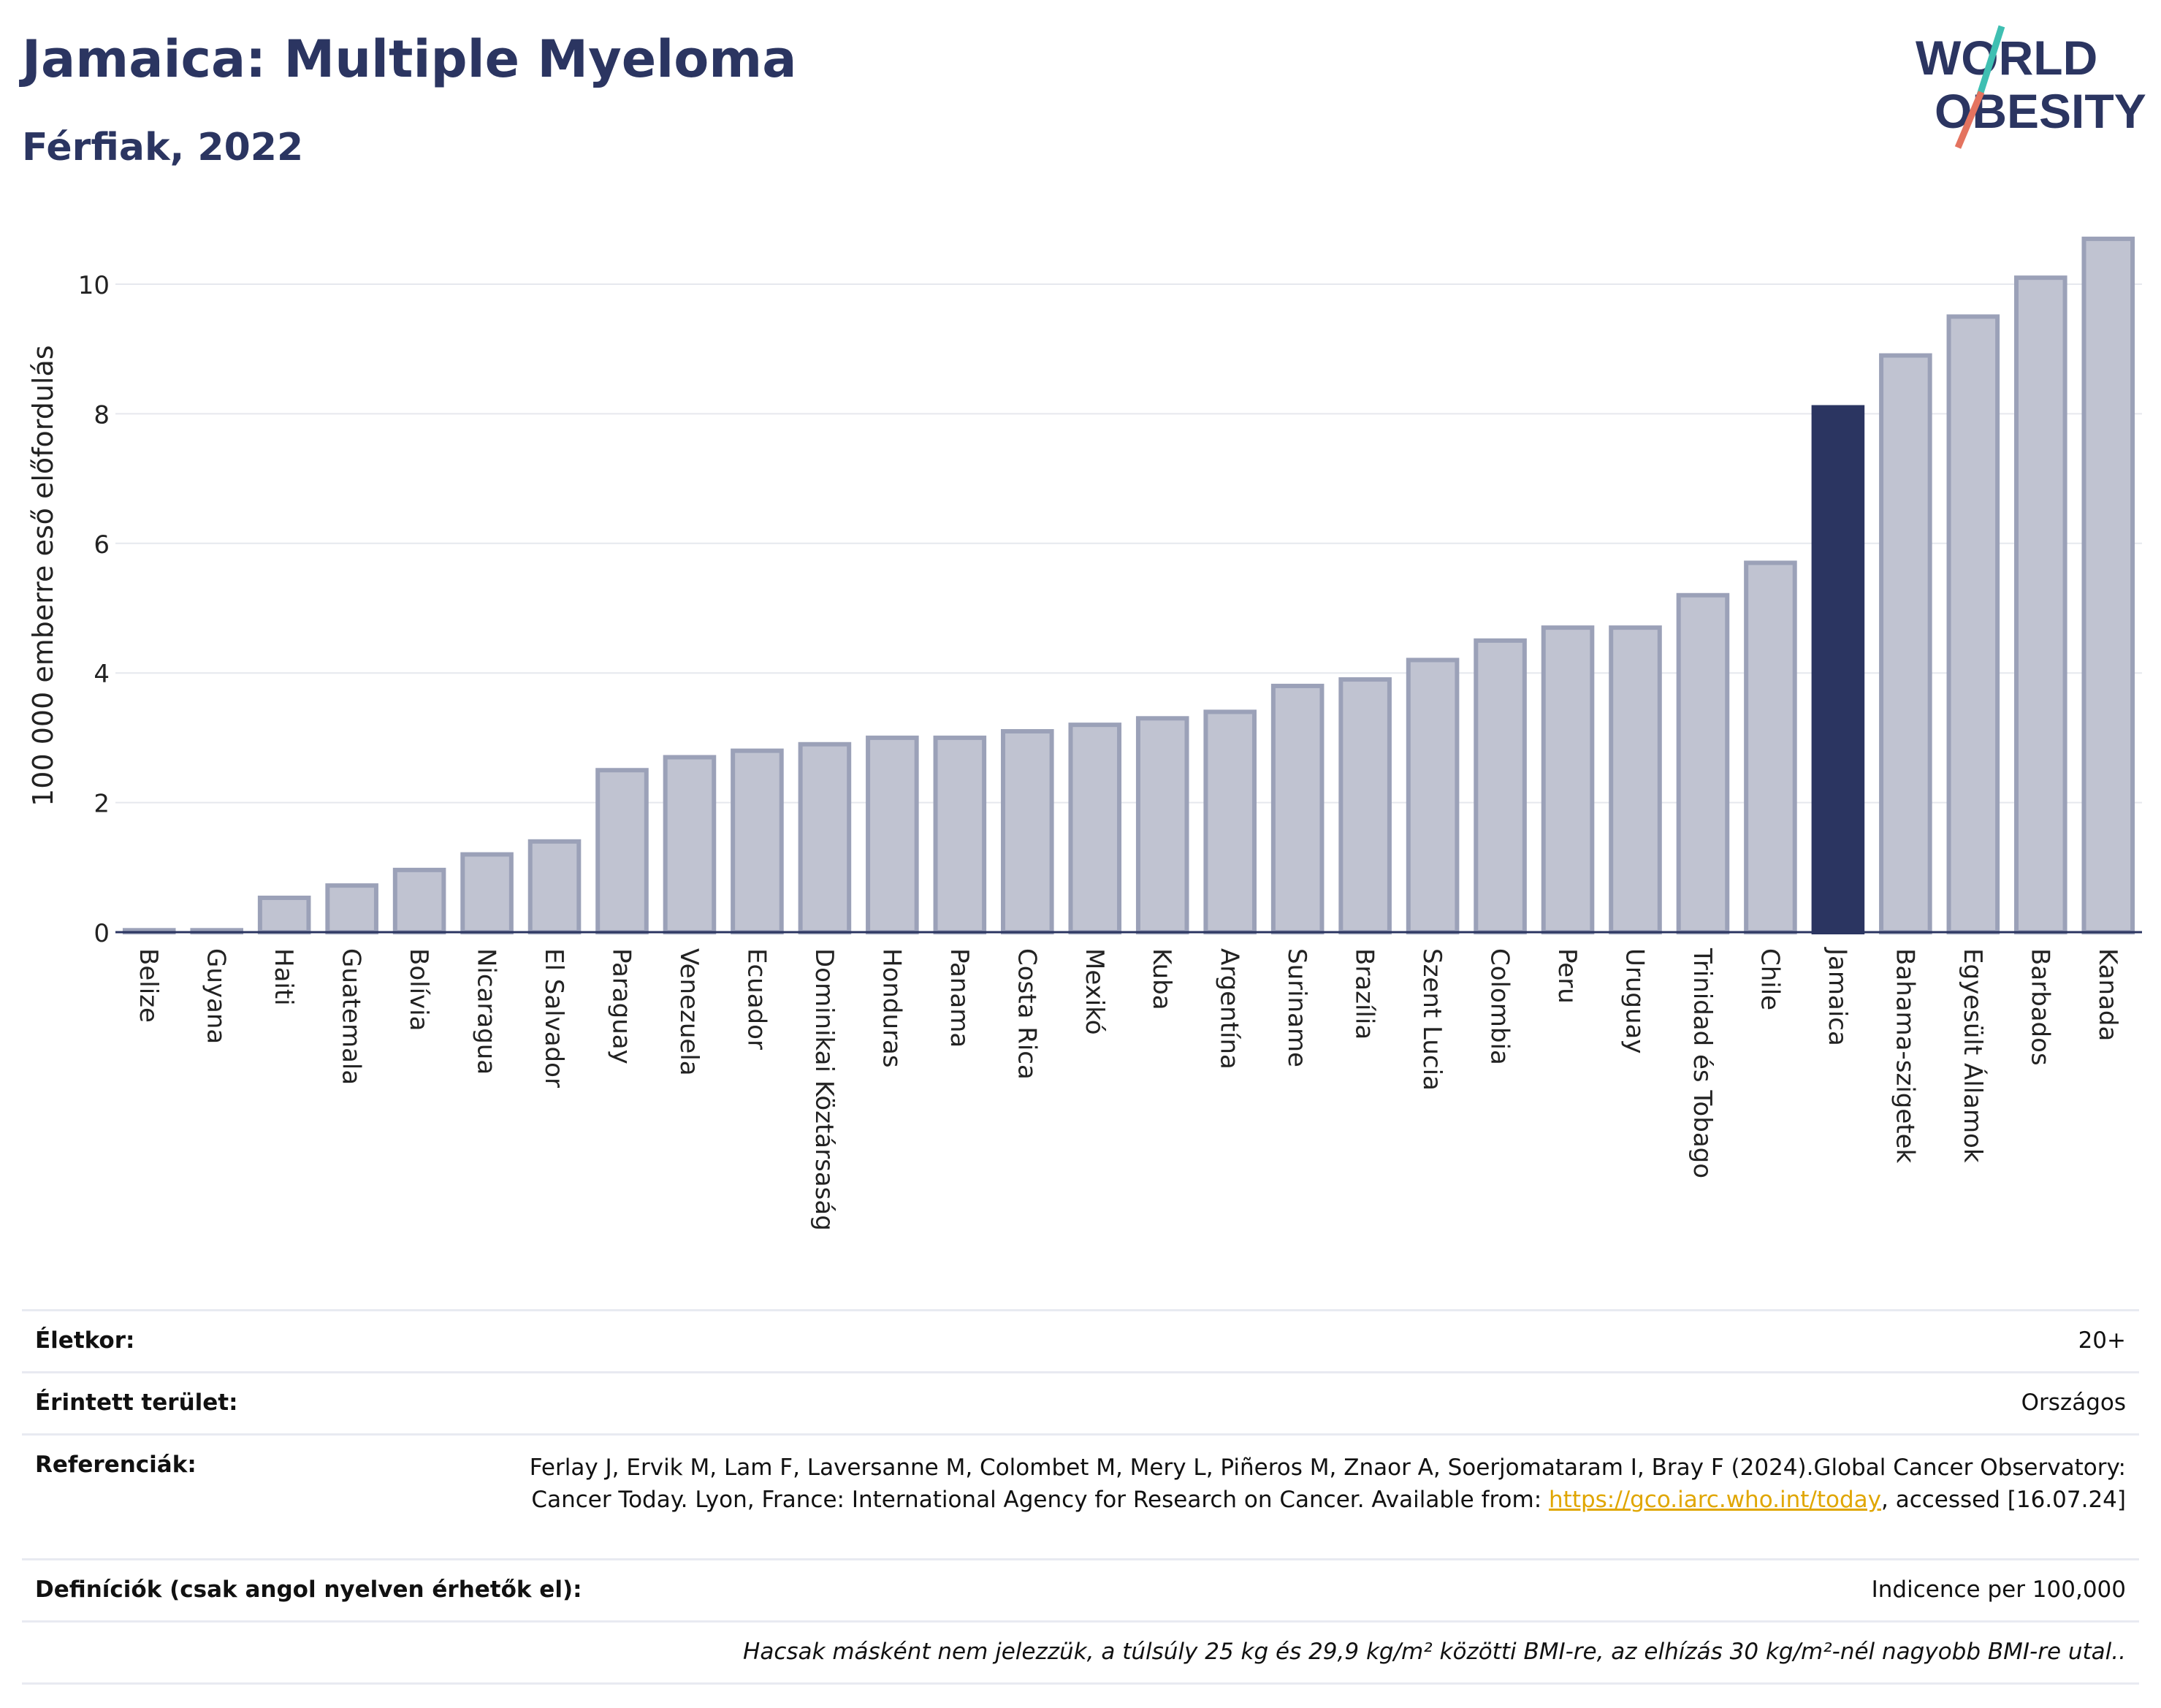 The width and height of the screenshot is (2161, 1708). Describe the element at coordinates (758, 842) in the screenshot. I see `bar-ecuador` at that location.